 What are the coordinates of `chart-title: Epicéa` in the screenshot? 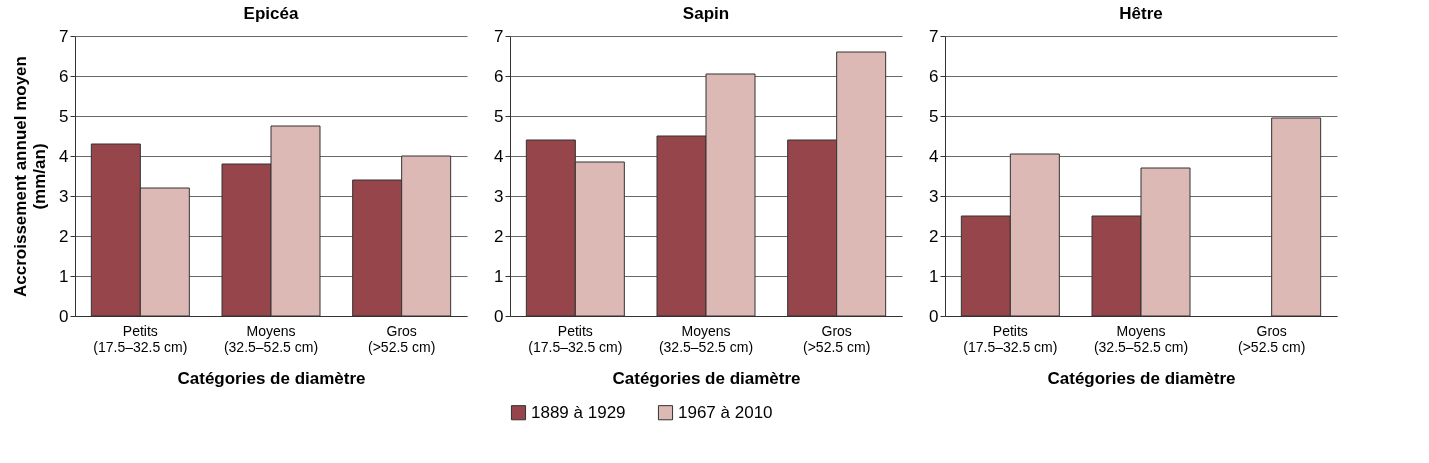 It's located at (271, 13).